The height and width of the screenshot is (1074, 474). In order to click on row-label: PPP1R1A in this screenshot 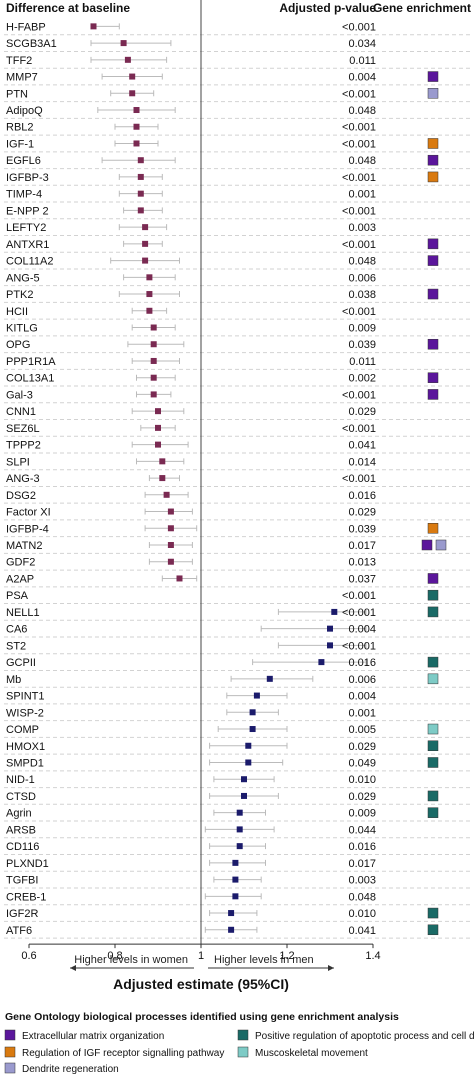, I will do `click(31, 362)`.